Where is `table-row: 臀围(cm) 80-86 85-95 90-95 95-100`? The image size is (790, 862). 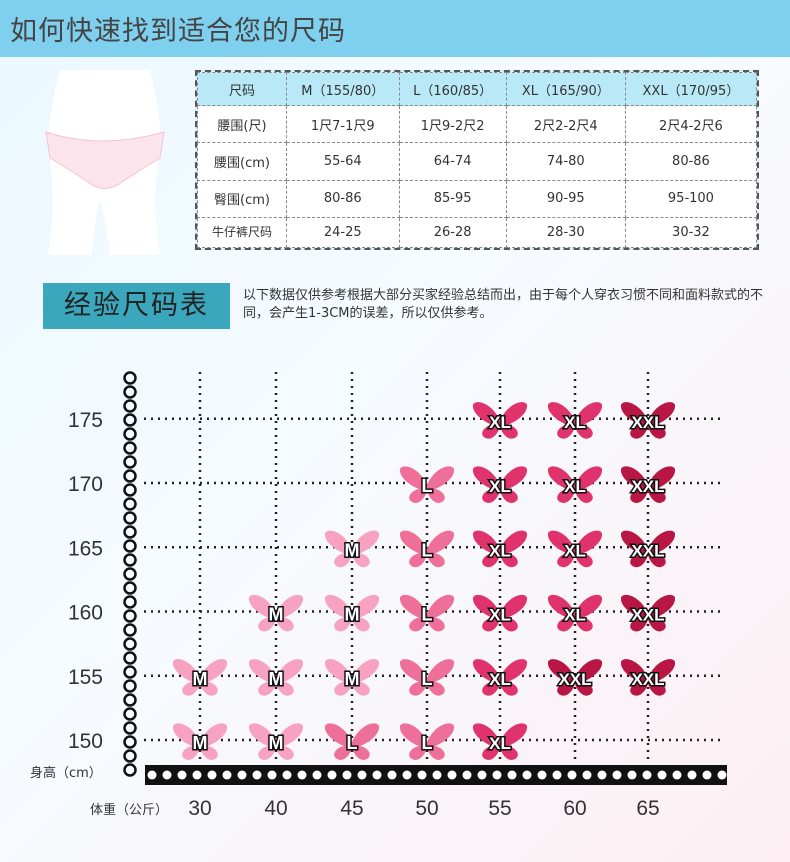
table-row: 臀围(cm) 80-86 85-95 90-95 95-100 is located at coordinates (477, 199).